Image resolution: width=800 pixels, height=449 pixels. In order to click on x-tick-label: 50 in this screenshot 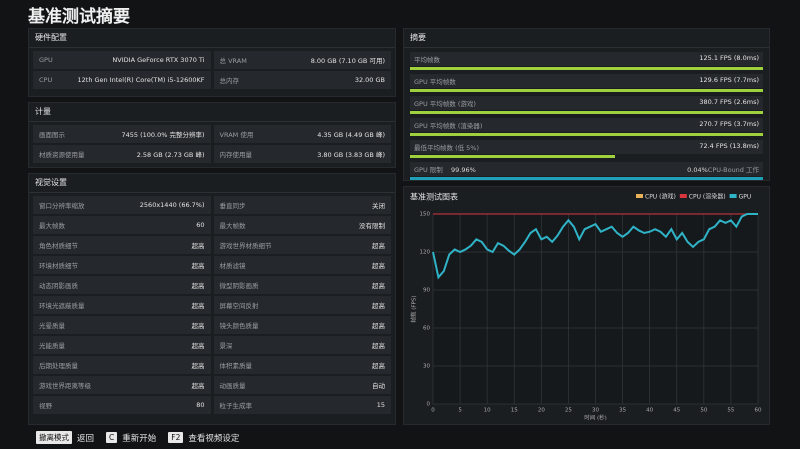, I will do `click(703, 411)`.